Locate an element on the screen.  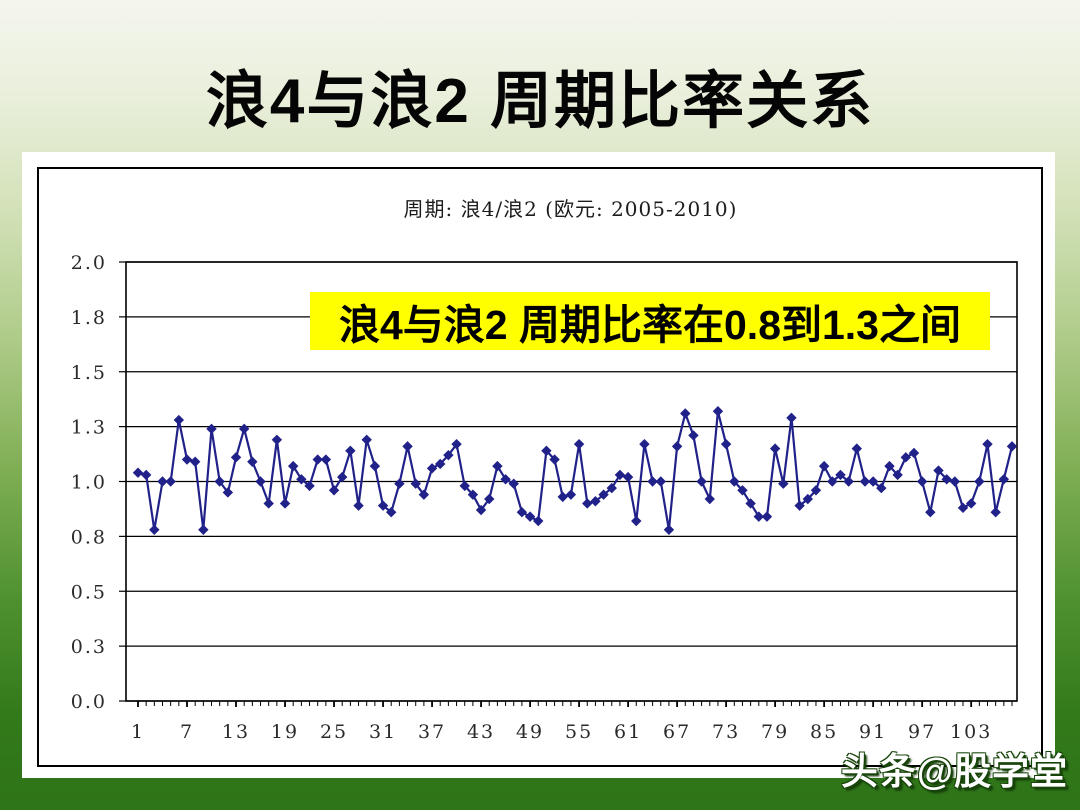
x-tick-label: 55 is located at coordinates (579, 732).